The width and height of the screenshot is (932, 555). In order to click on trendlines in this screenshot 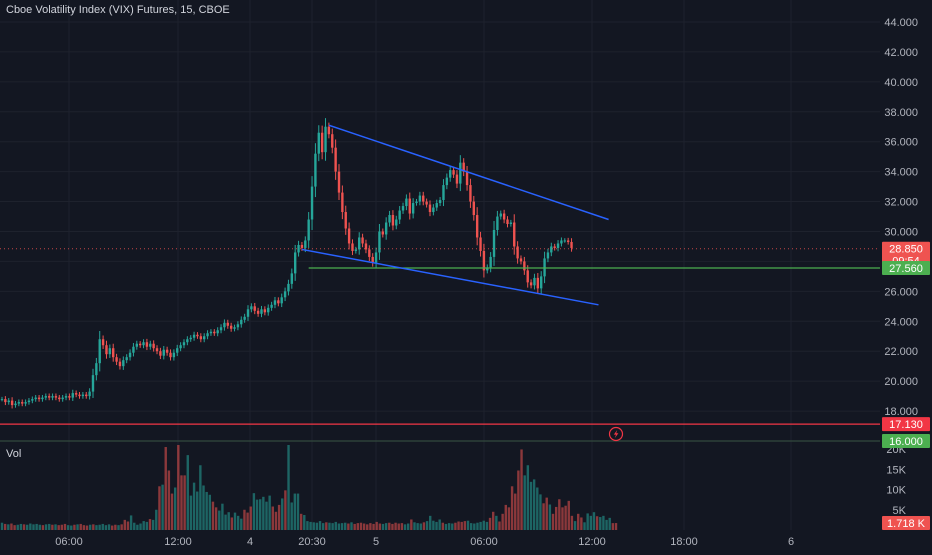, I will do `click(455, 215)`.